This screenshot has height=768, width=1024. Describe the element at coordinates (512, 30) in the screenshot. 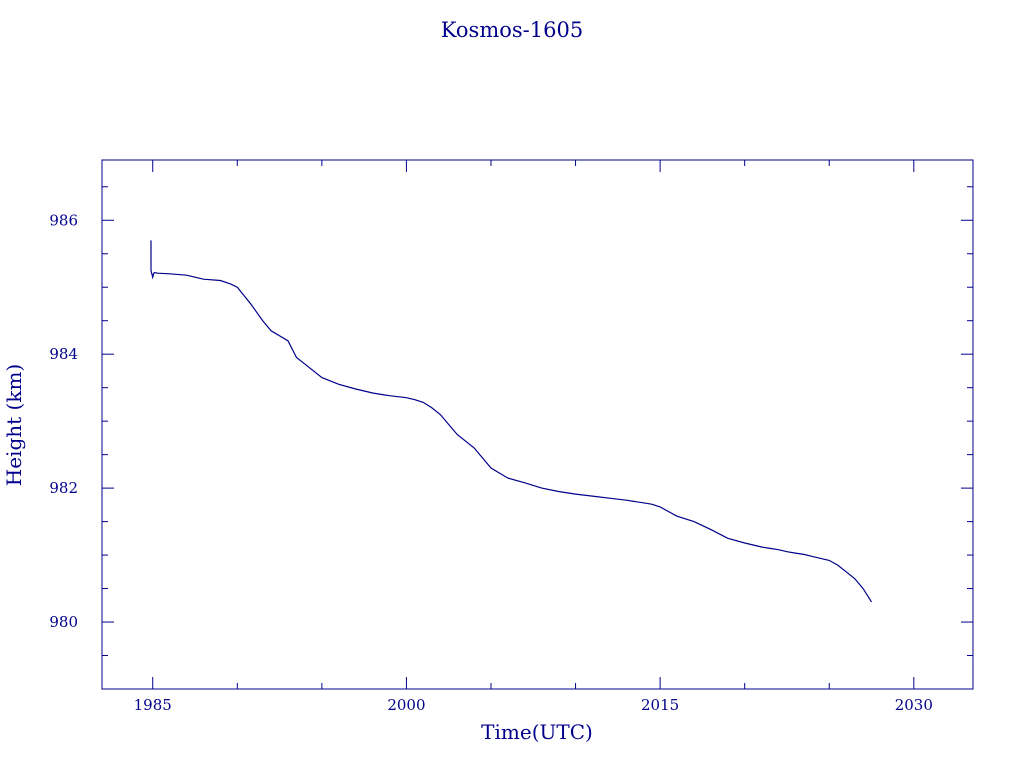

I see `chart-title: Kosmos-1605` at that location.